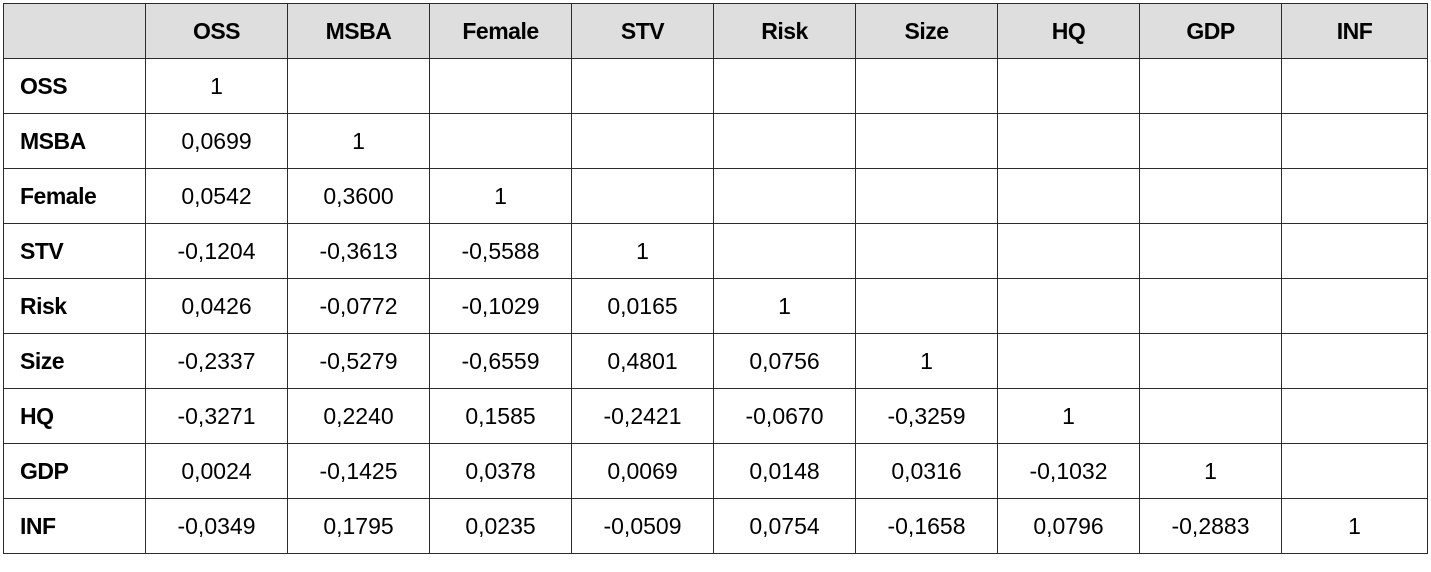  What do you see at coordinates (74, 526) in the screenshot?
I see `row-label: INF` at bounding box center [74, 526].